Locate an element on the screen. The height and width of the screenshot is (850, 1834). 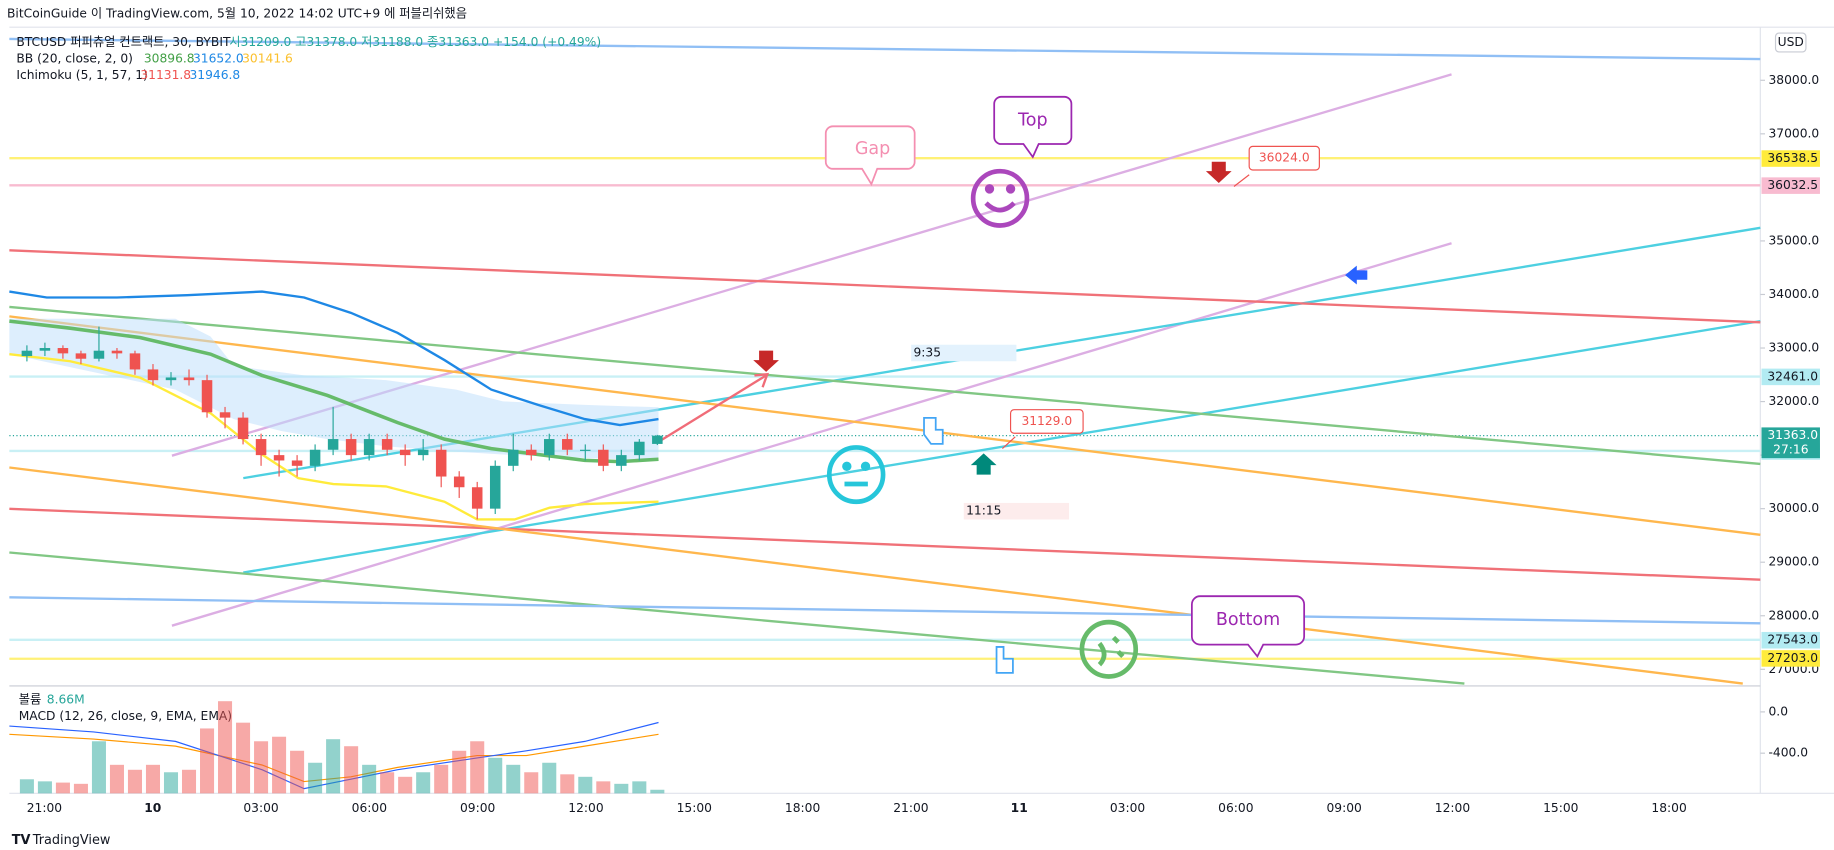
currency: USD is located at coordinates (1791, 42).